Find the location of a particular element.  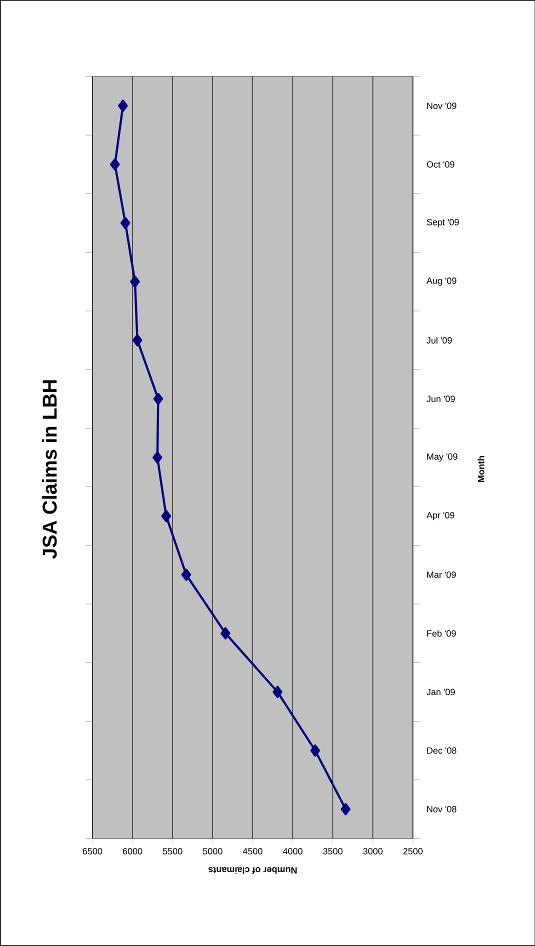

y-tick-label: Jan '09 is located at coordinates (440, 692).